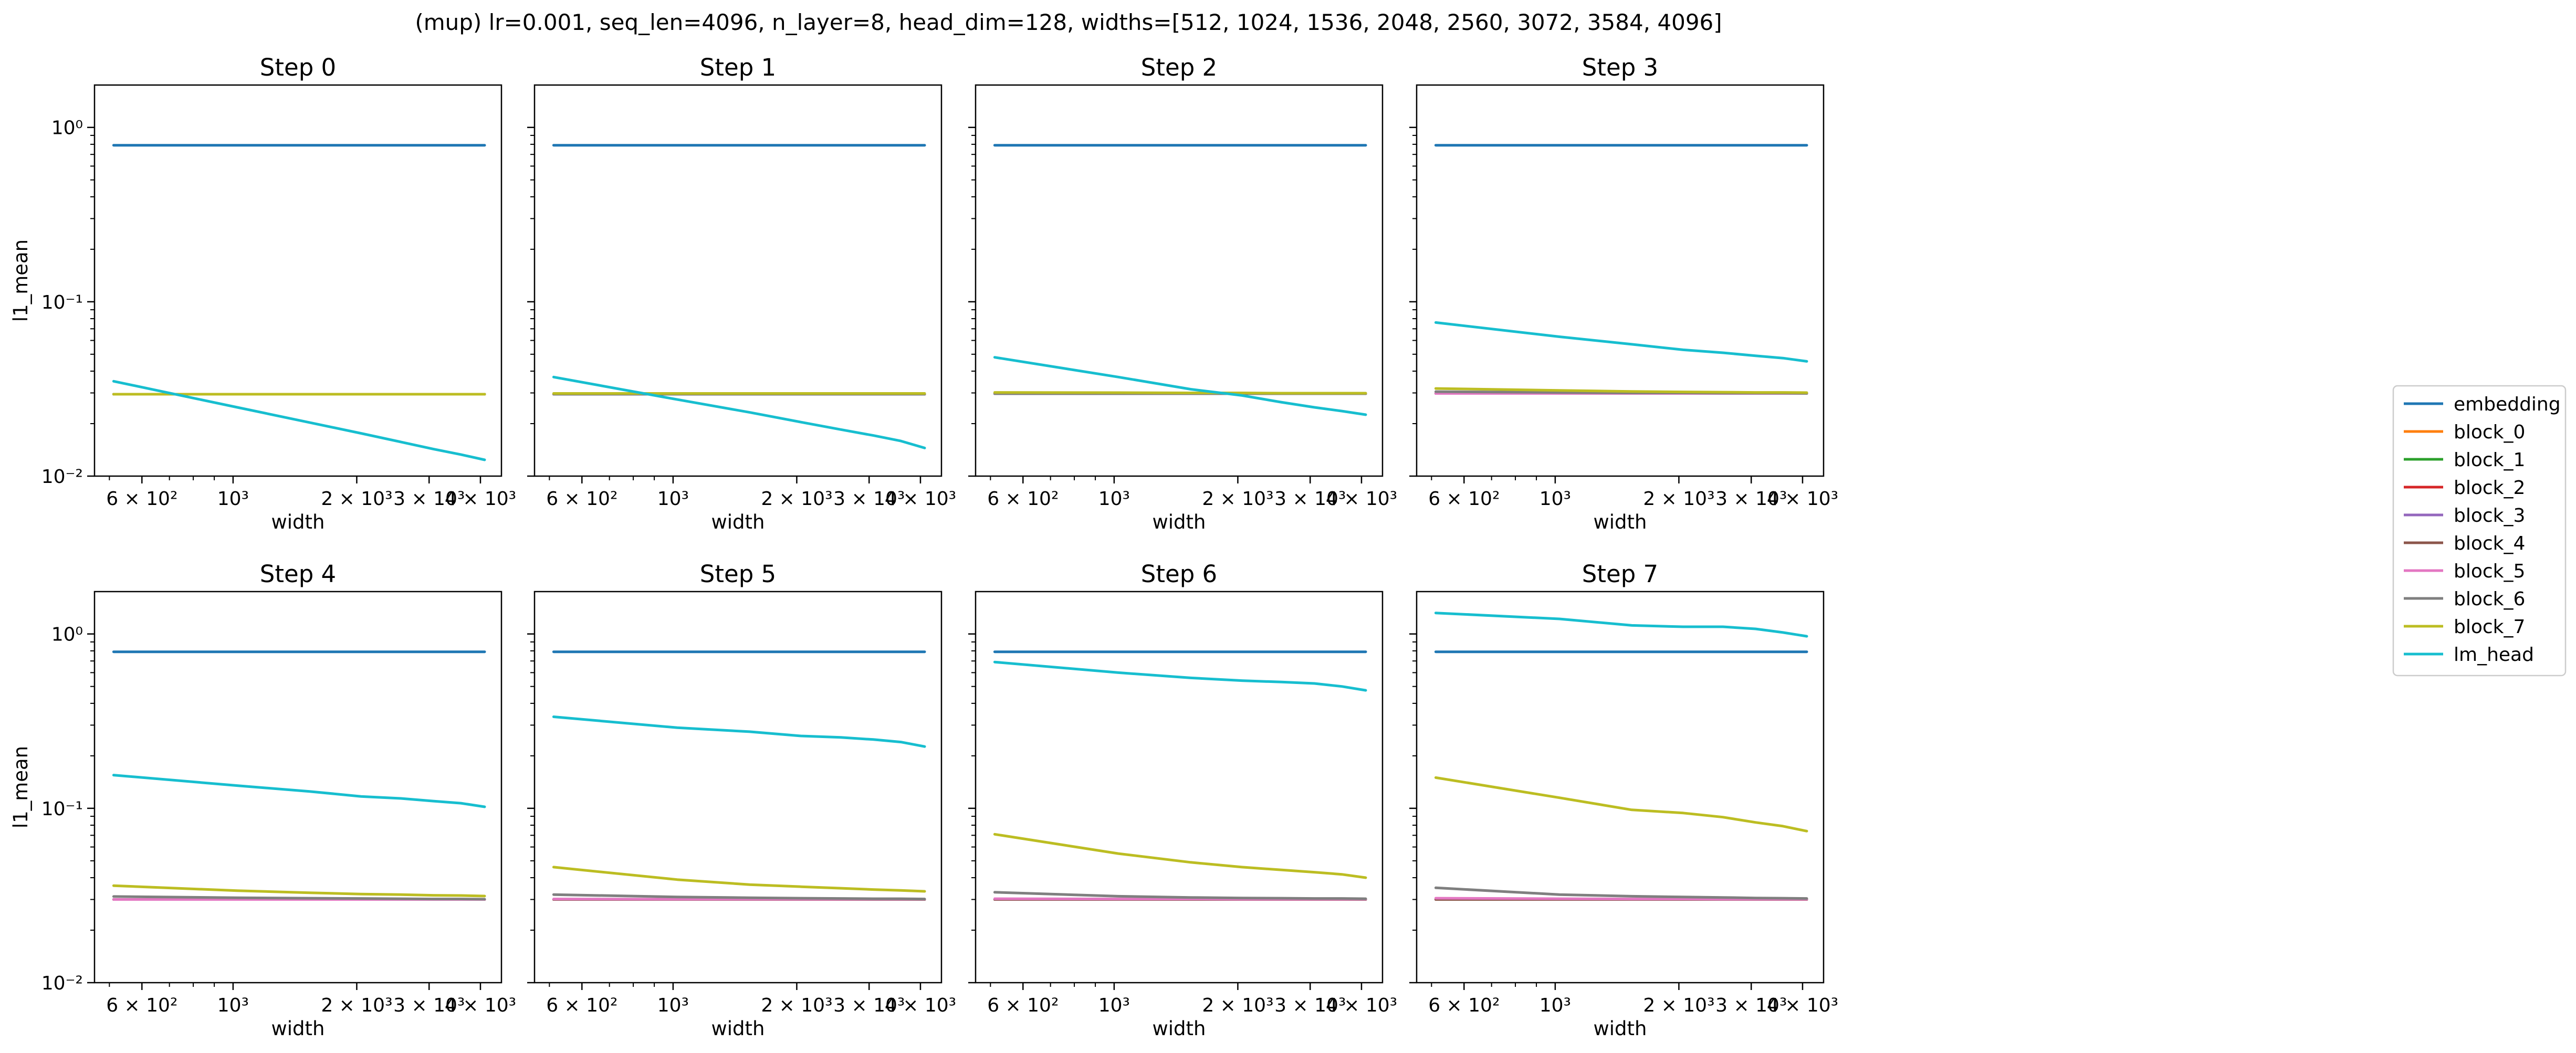 The width and height of the screenshot is (2576, 1053). Describe the element at coordinates (2489, 544) in the screenshot. I see `legend-label: block_4` at that location.